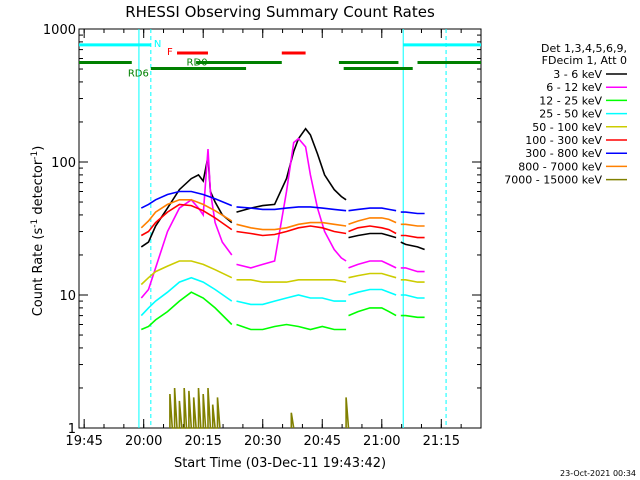  What do you see at coordinates (143, 441) in the screenshot?
I see `x-tick-label: 20:00` at bounding box center [143, 441].